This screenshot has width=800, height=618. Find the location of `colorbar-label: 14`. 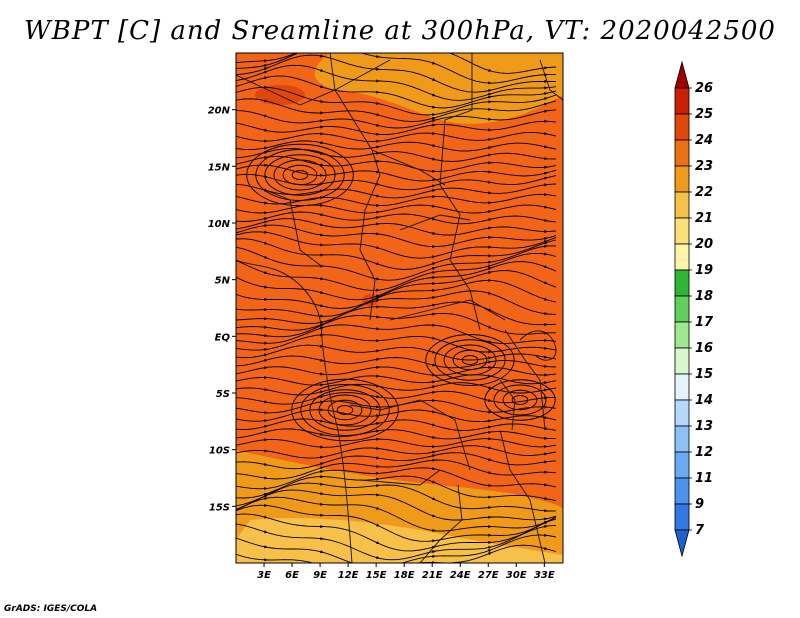

colorbar-label: 14 is located at coordinates (704, 400).